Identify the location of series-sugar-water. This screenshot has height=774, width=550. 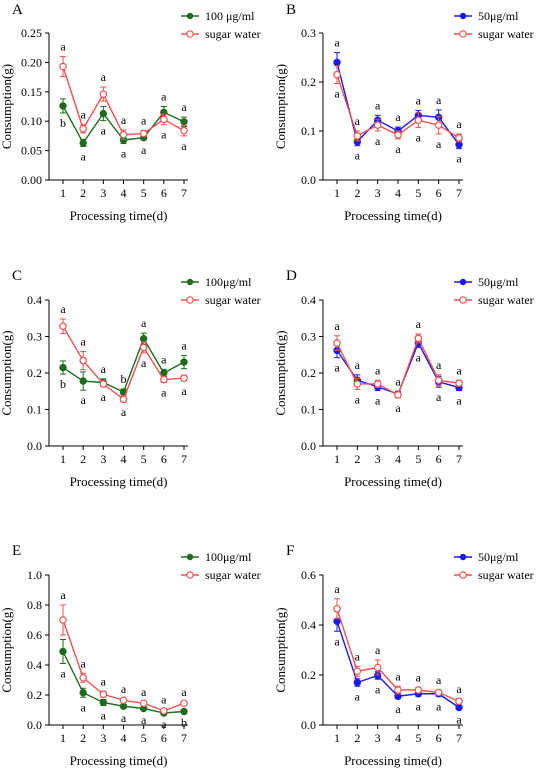
(398, 104).